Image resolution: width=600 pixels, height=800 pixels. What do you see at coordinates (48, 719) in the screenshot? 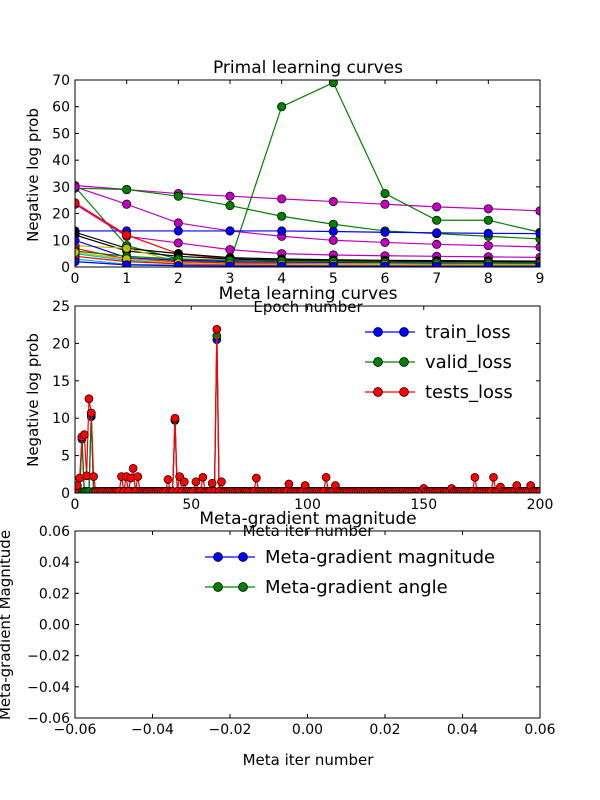
I see `y-tick-label: −0.06` at bounding box center [48, 719].